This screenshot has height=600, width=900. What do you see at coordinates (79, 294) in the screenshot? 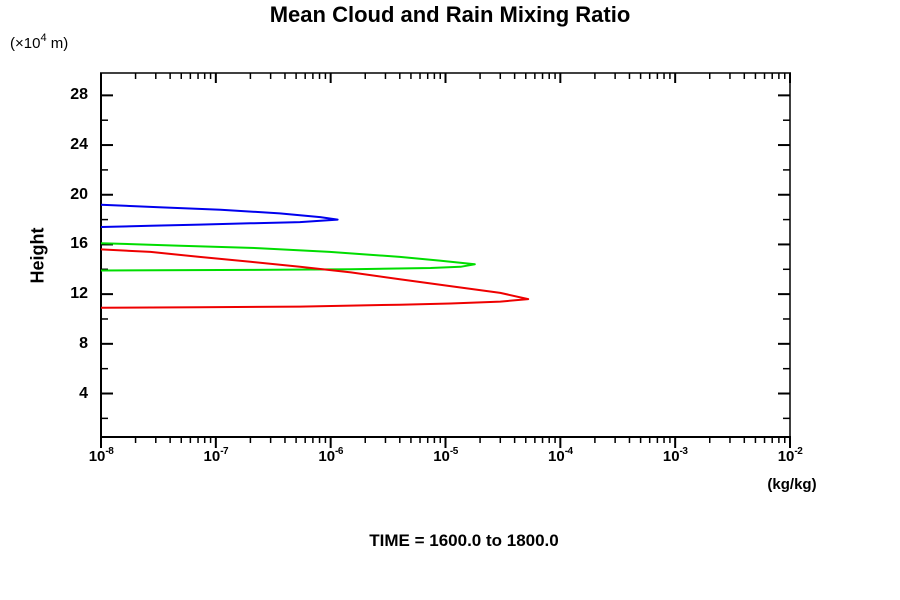
I see `y-axis-tick-label: 12` at bounding box center [79, 294].